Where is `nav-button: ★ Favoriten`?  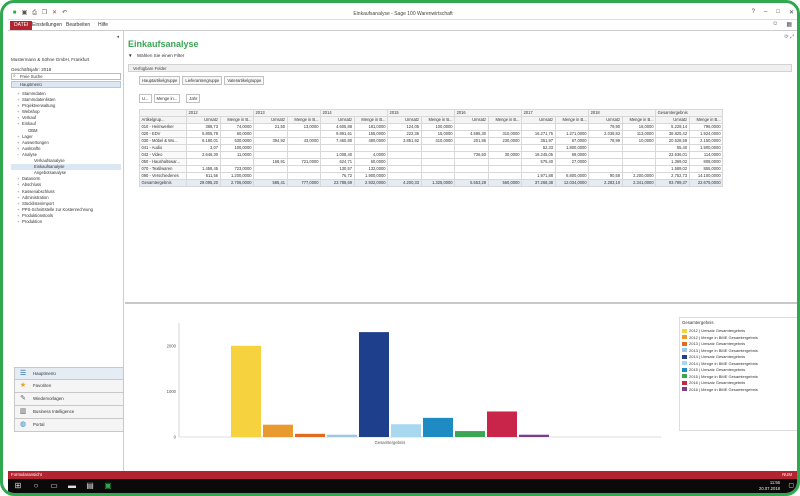
nav-button: ★ Favoriten is located at coordinates (69, 386).